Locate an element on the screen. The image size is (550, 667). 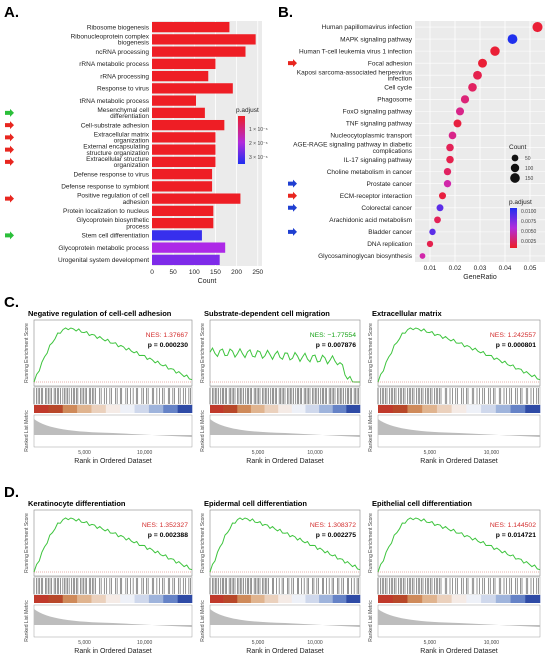
panel-label-c: C. is located at coordinates (11, 302).